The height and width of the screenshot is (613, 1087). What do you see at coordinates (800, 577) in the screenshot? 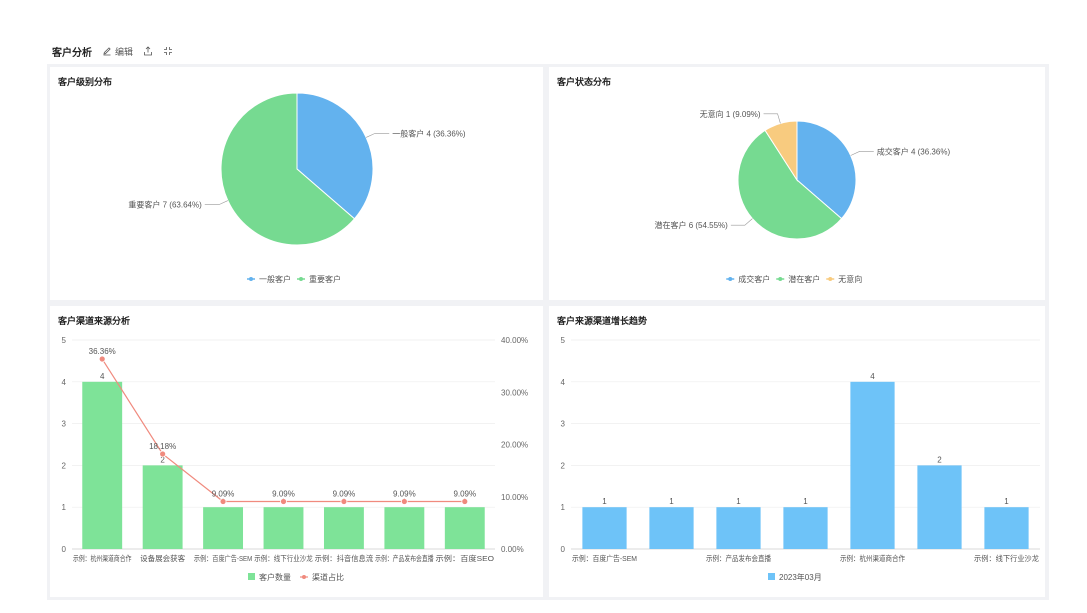
I see `legend-label: 2023年03月` at bounding box center [800, 577].